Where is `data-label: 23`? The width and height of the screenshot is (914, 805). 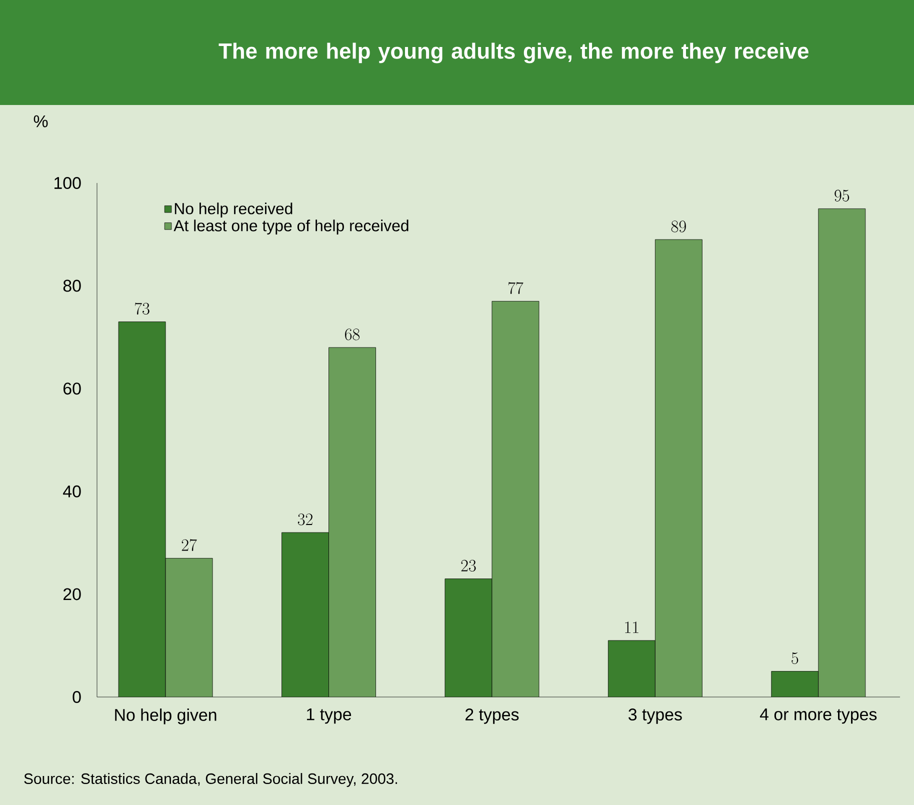
data-label: 23 is located at coordinates (468, 566).